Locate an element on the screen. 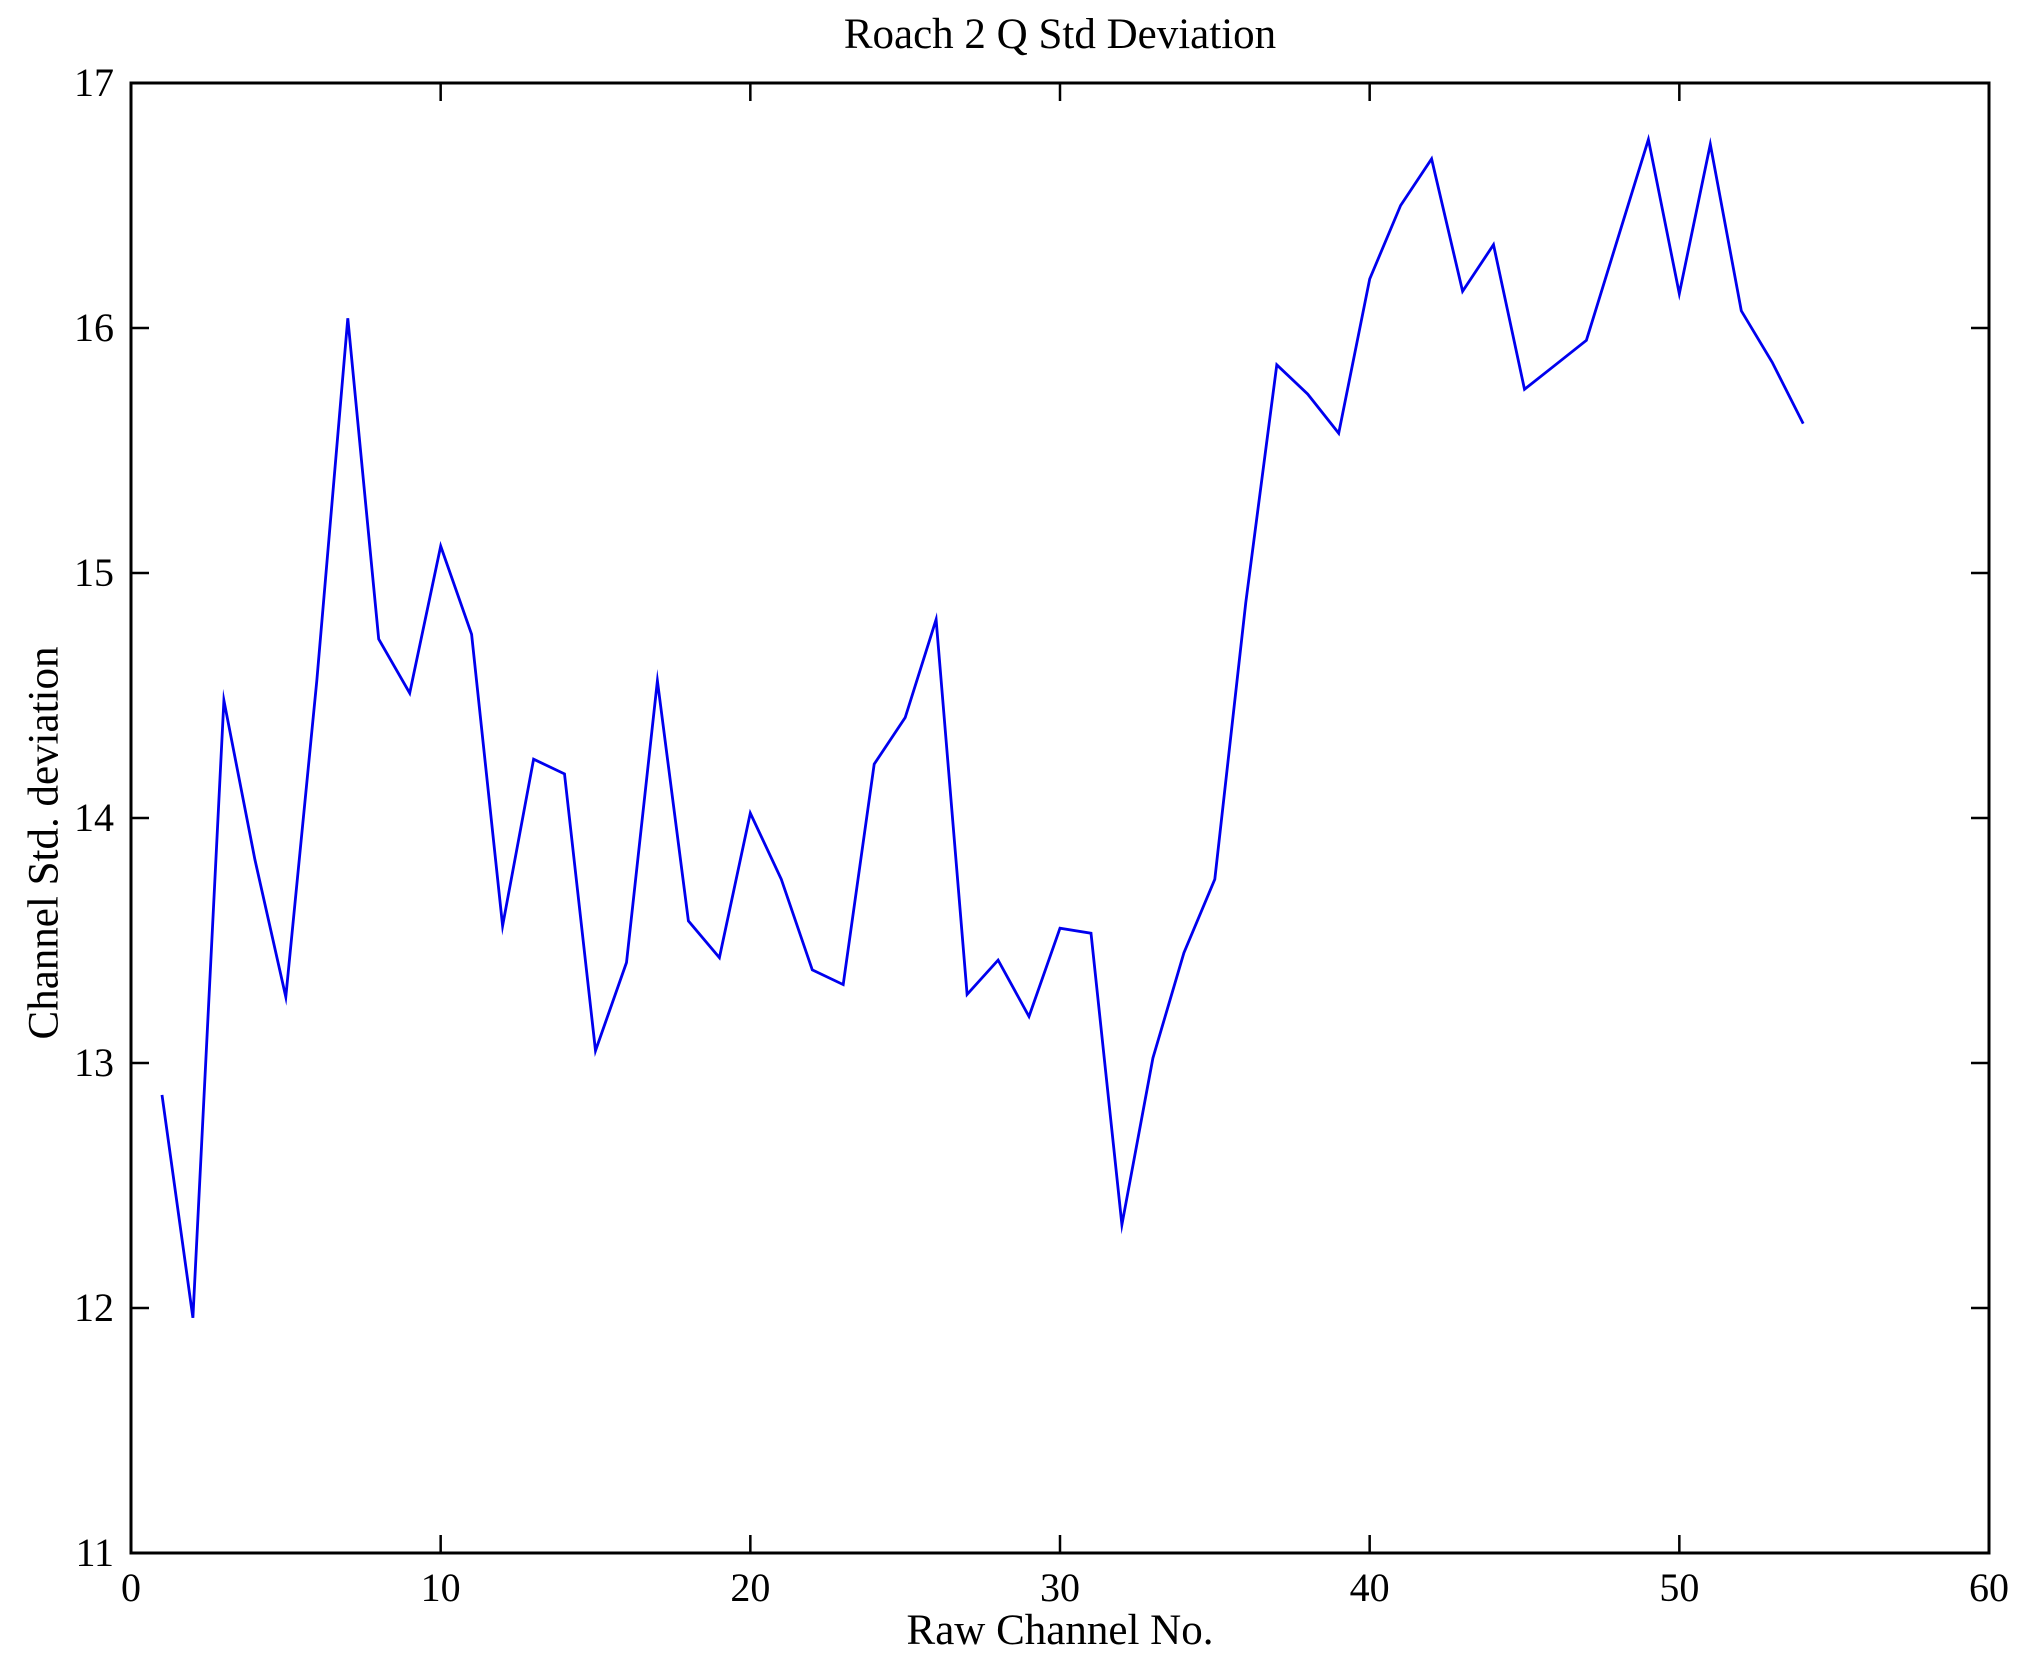 Image resolution: width=2025 pixels, height=1671 pixels. x-tick-label: 10 is located at coordinates (440, 1587).